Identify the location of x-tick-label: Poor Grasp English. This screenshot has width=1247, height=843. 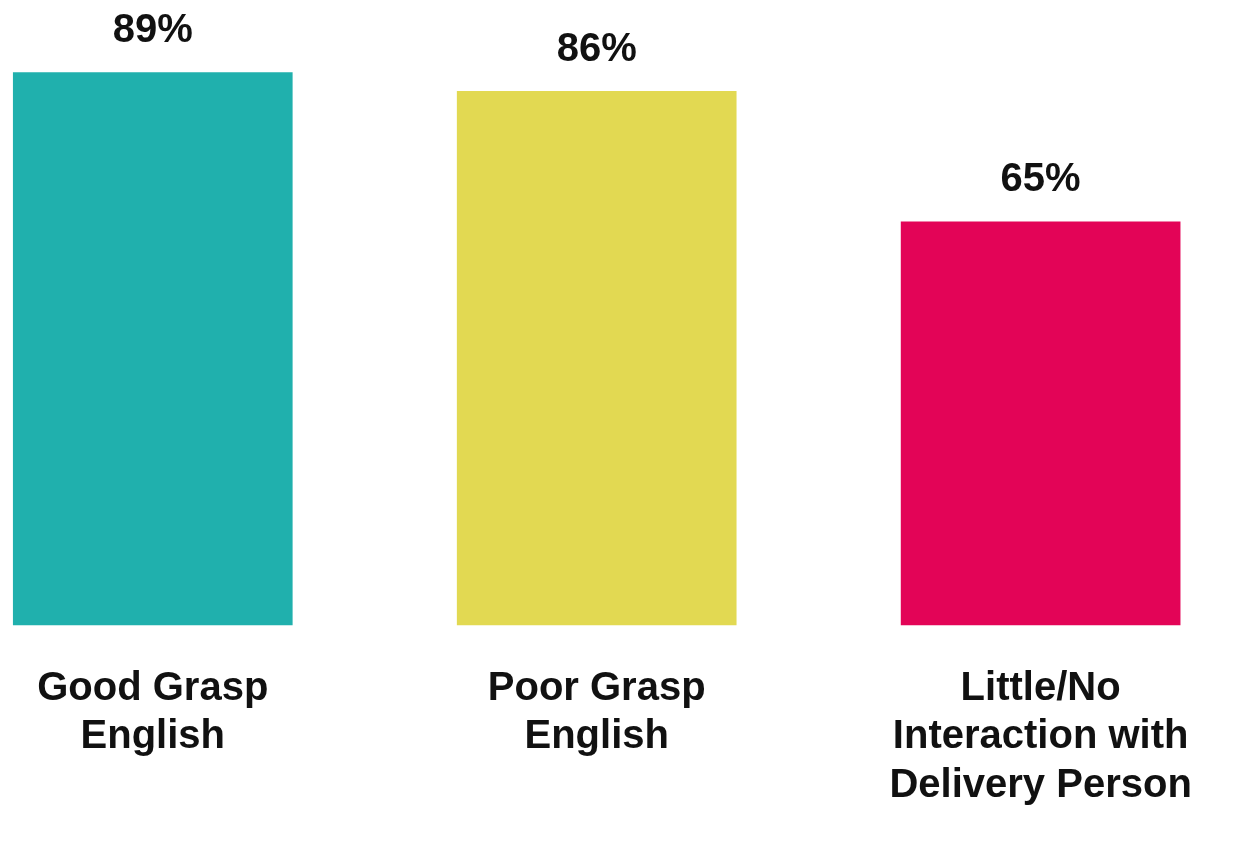
(596, 710).